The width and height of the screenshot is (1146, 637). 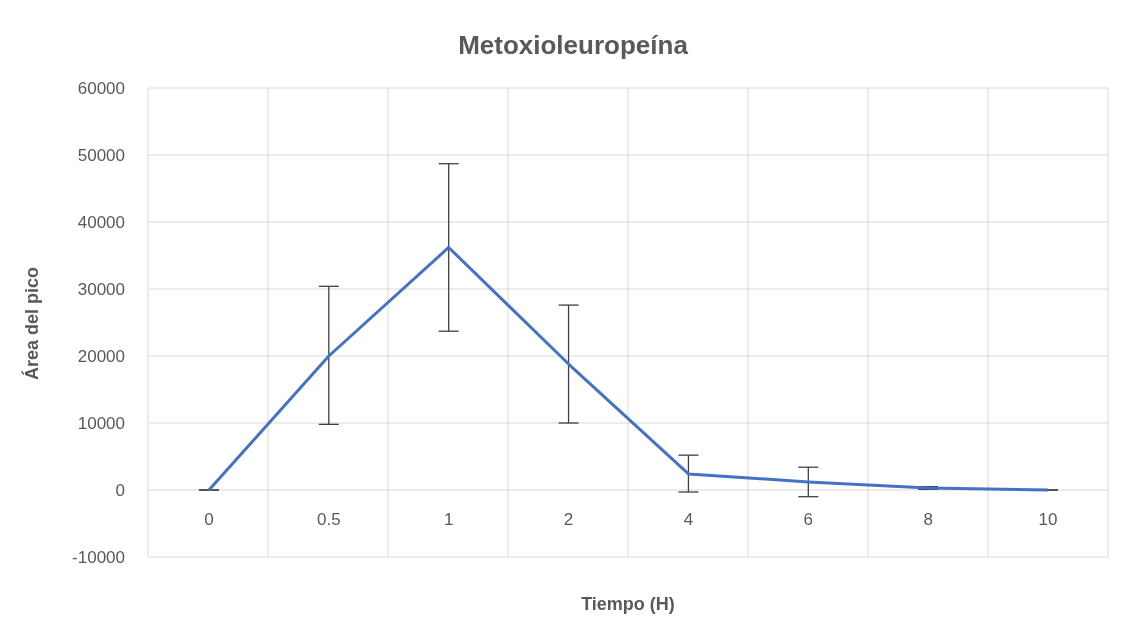 I want to click on y-tick-label: 30000, so click(x=101, y=290).